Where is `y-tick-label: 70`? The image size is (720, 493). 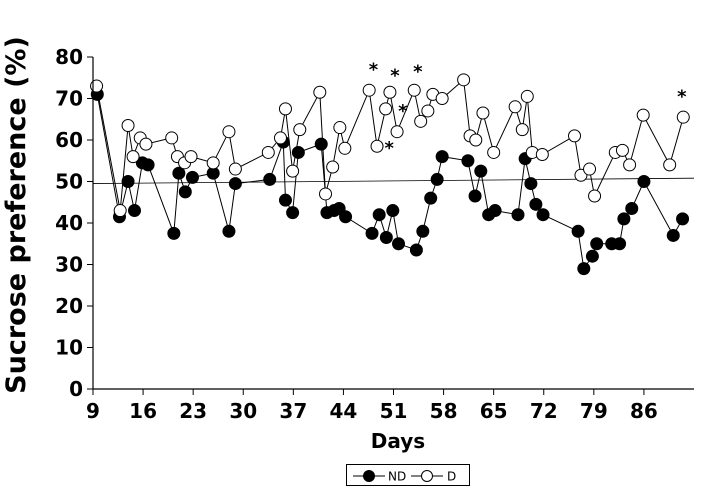
y-tick-label: 70 is located at coordinates (69, 99).